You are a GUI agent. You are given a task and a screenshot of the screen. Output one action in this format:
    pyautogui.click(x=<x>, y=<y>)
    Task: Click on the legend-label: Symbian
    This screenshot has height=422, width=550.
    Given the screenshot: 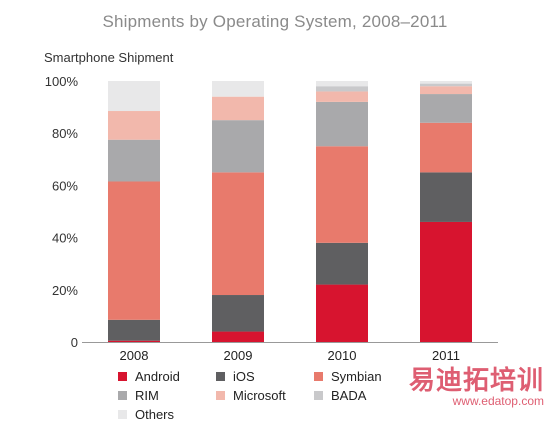 What is the action you would take?
    pyautogui.click(x=356, y=376)
    